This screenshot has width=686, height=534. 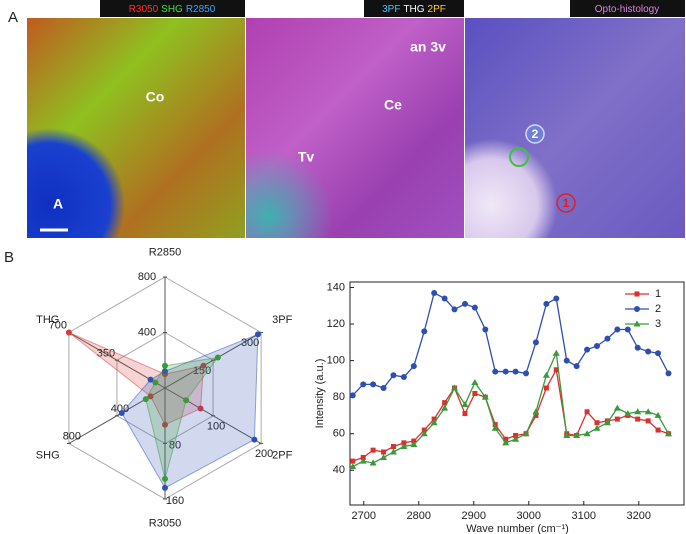 What do you see at coordinates (58, 326) in the screenshot?
I see `tick-label: 700` at bounding box center [58, 326].